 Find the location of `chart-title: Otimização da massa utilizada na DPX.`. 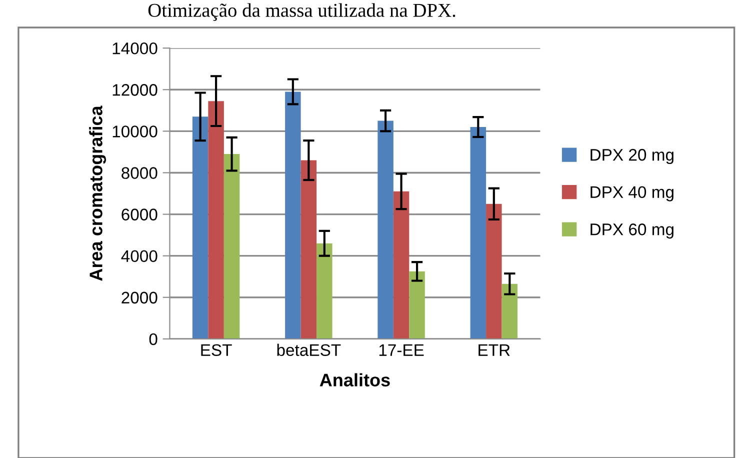

chart-title: Otimização da massa utilizada na DPX. is located at coordinates (302, 12).